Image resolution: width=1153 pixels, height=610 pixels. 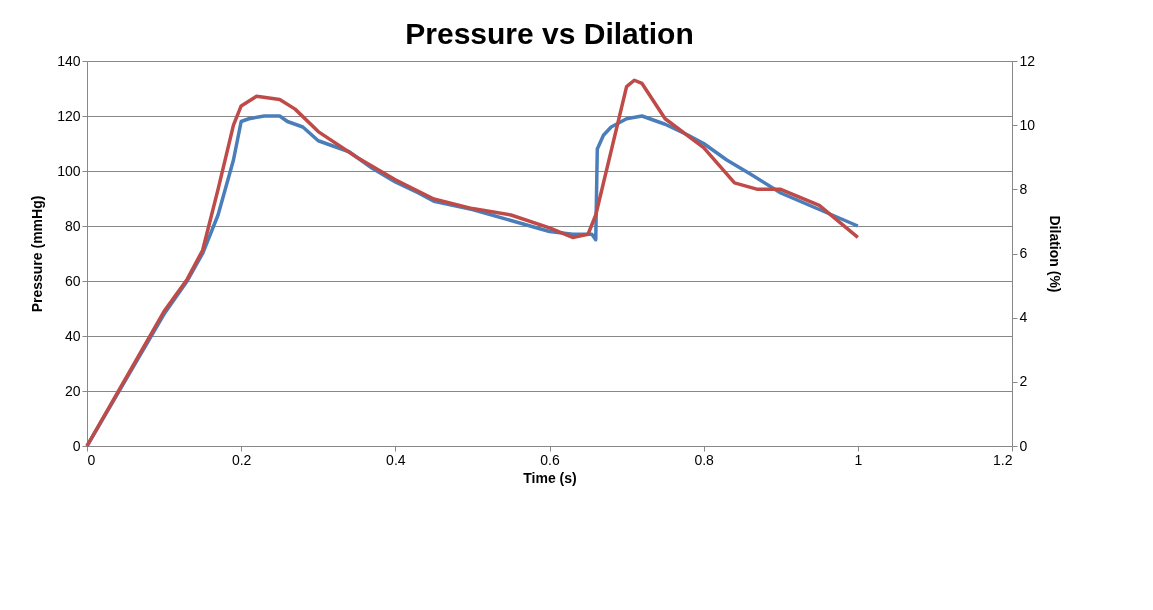 I want to click on y-tick-label: 0, so click(x=76, y=445).